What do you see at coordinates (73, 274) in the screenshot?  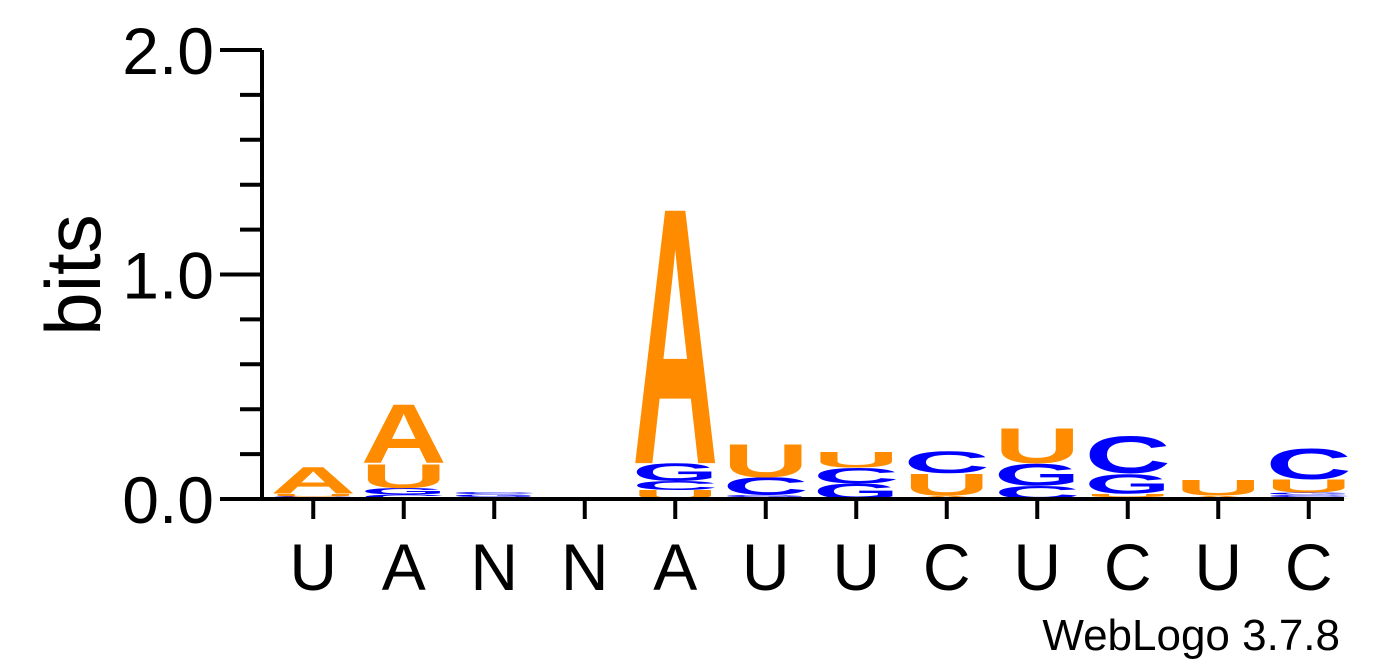 I see `y-axis-label: bits` at bounding box center [73, 274].